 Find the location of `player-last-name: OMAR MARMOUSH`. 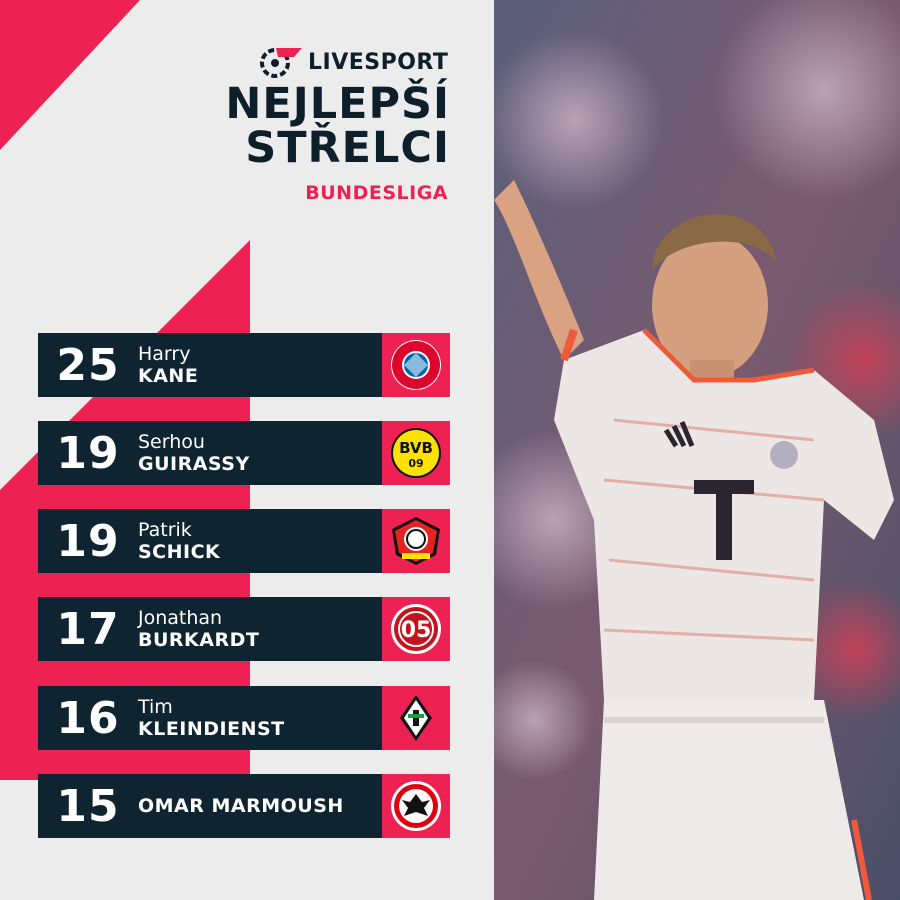

player-last-name: OMAR MARMOUSH is located at coordinates (241, 806).